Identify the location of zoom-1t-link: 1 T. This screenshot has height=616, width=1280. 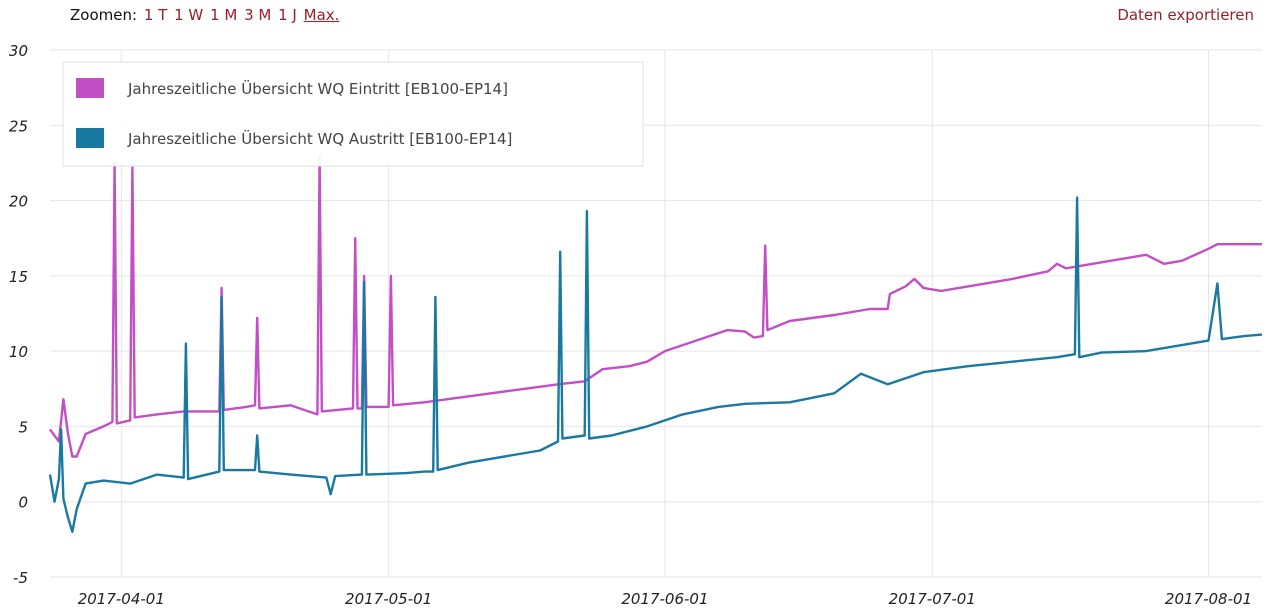
(155, 15).